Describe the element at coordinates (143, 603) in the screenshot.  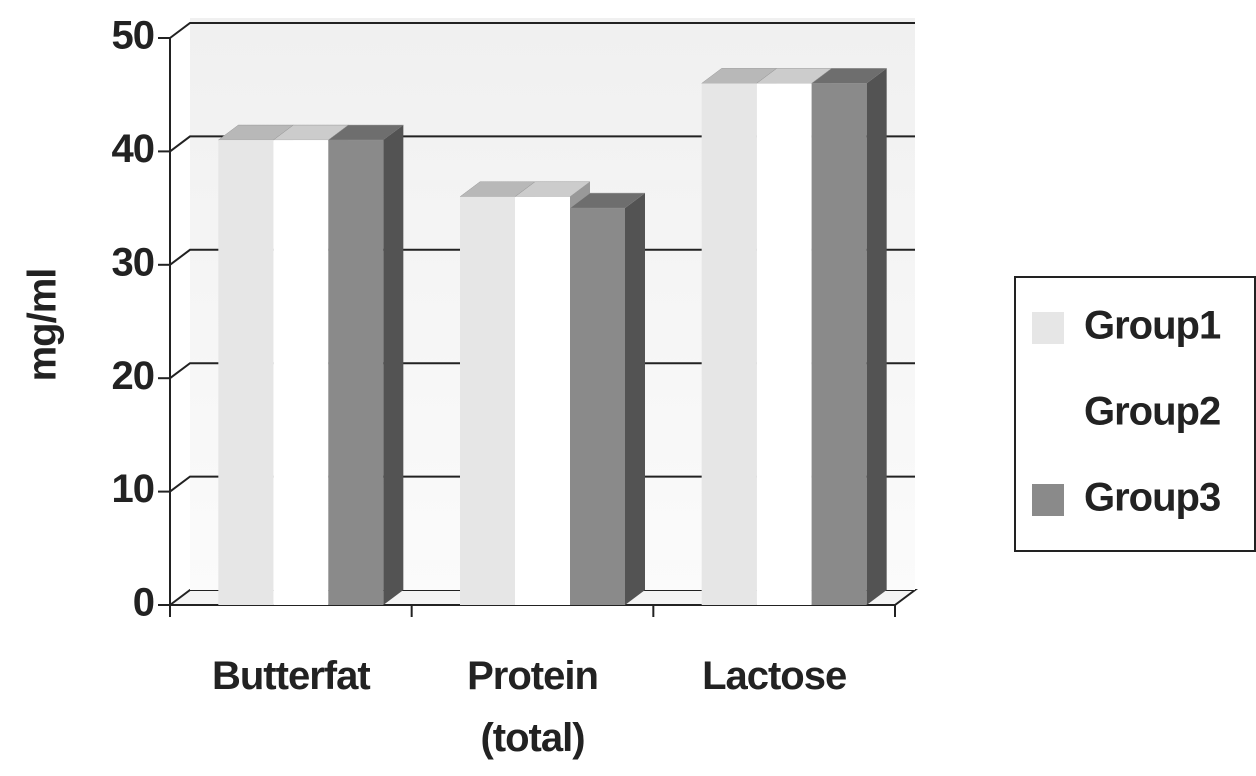
I see `y-tick-label: 0` at that location.